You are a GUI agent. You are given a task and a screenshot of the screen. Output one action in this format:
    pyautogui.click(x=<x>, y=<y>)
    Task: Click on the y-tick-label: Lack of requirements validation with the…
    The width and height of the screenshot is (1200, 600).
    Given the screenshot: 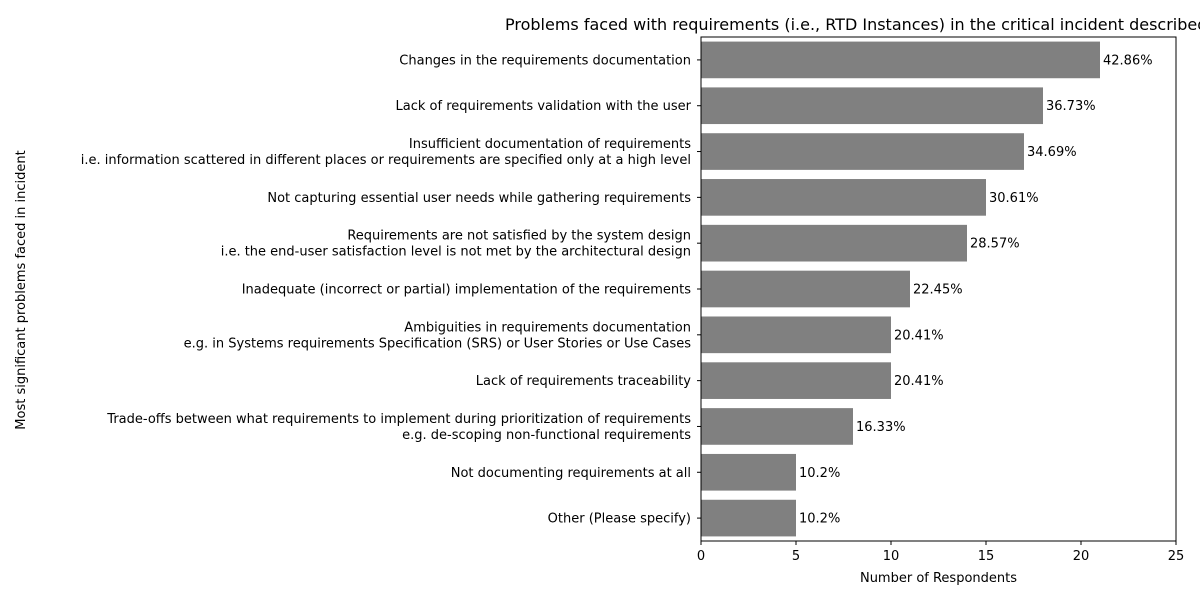 What is the action you would take?
    pyautogui.click(x=544, y=106)
    